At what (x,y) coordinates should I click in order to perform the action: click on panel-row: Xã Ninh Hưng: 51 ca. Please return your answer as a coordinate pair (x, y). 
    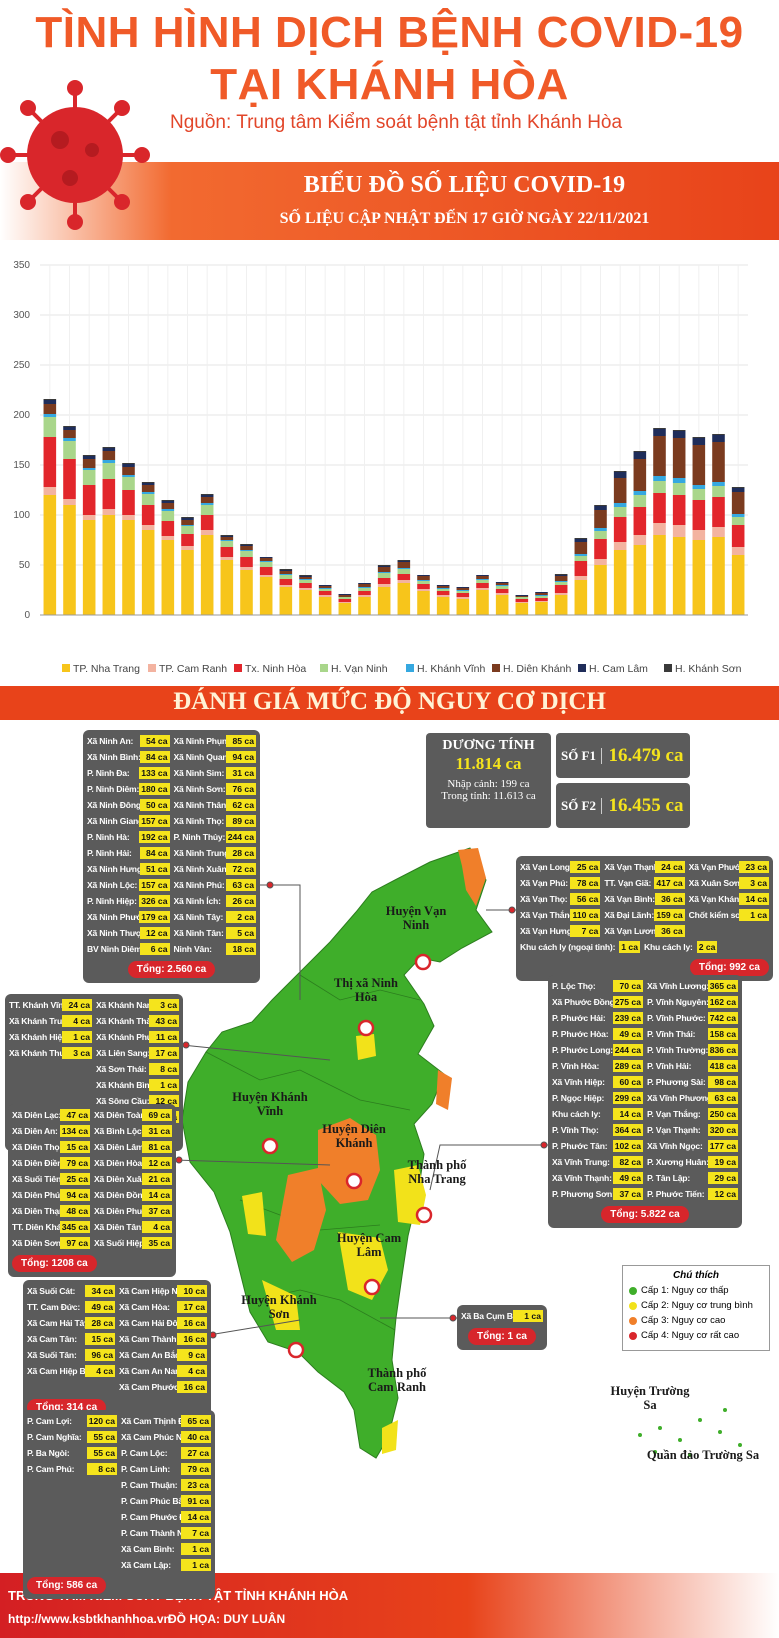
    Looking at the image, I should click on (128, 869).